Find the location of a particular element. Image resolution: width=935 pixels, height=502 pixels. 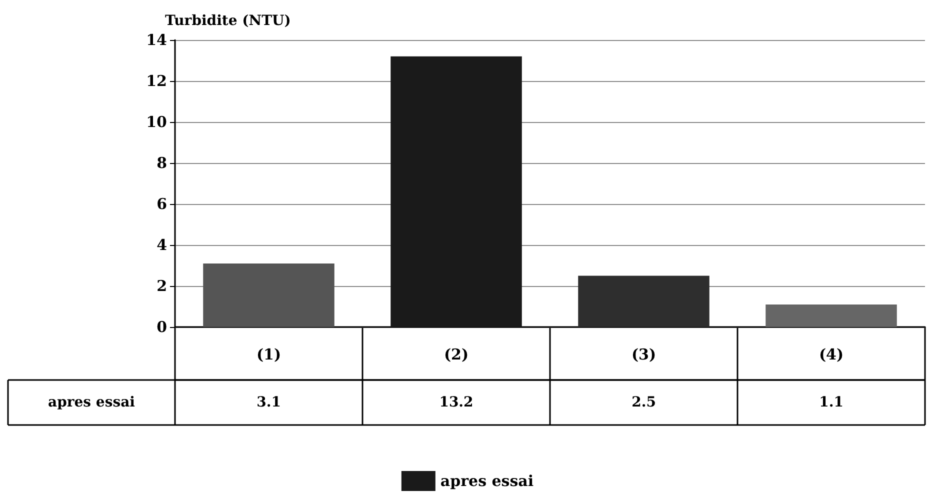

y-tick-label: 8 is located at coordinates (161, 163).